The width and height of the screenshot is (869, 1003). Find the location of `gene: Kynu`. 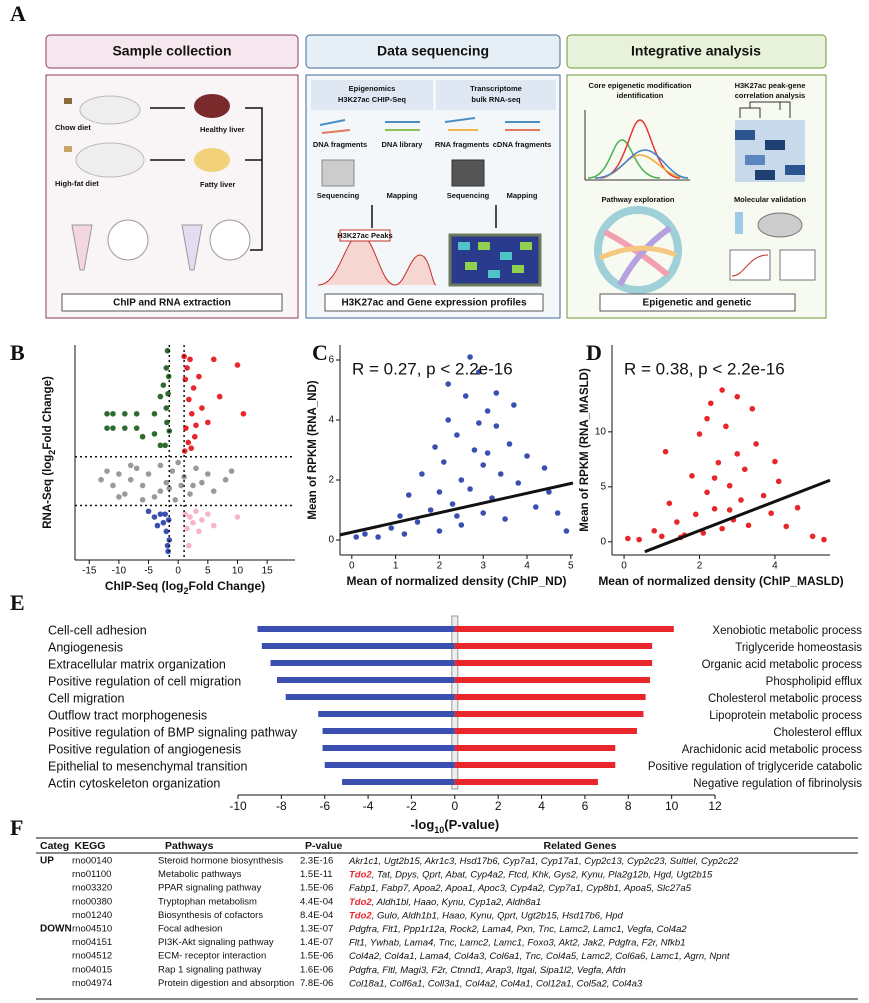

gene: Kynu is located at coordinates (481, 915).